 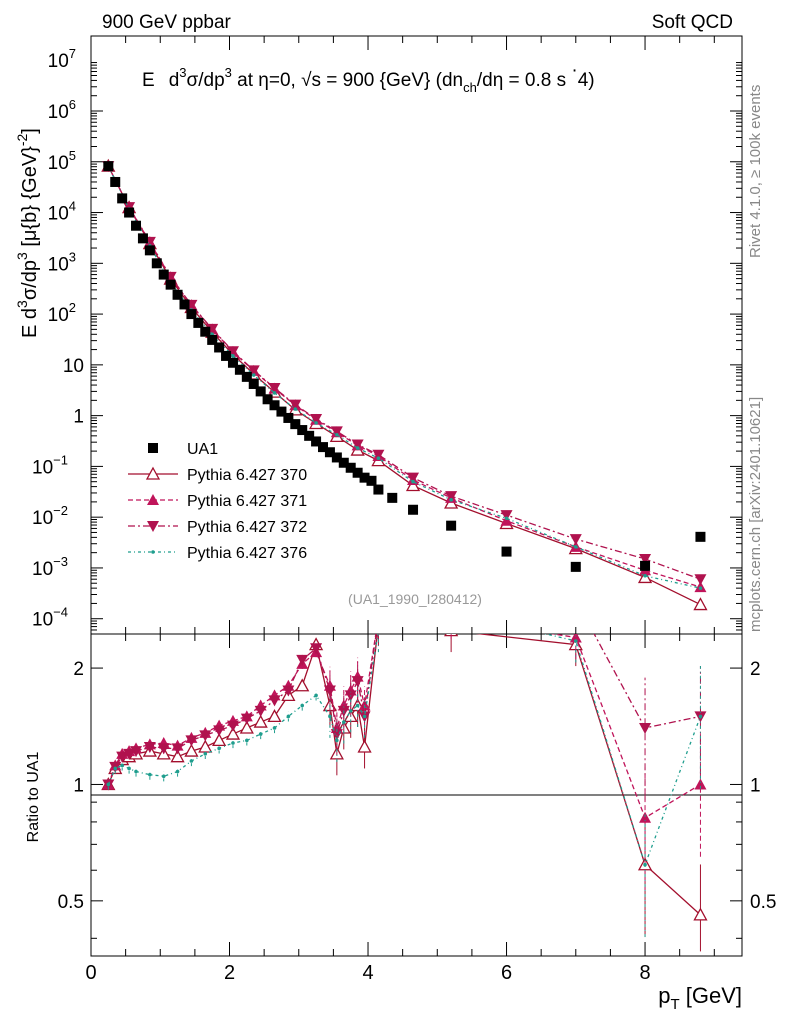 What do you see at coordinates (755, 171) in the screenshot?
I see `rivet-label: Rivet 4.1.0, ≥ 100k events` at bounding box center [755, 171].